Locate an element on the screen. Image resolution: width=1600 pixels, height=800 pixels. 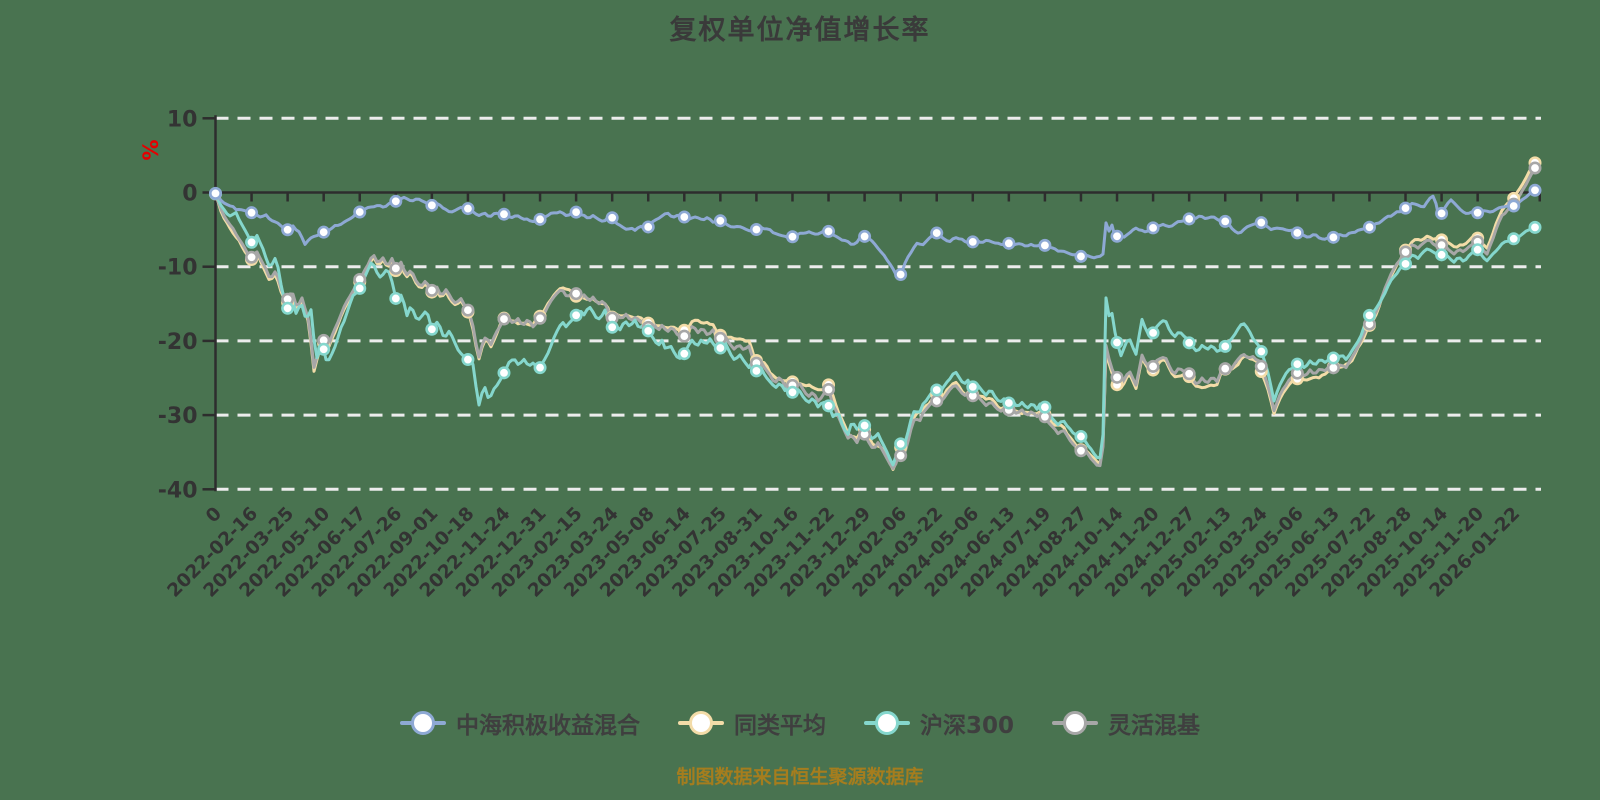
svg-text: -10 is located at coordinates (178, 268).